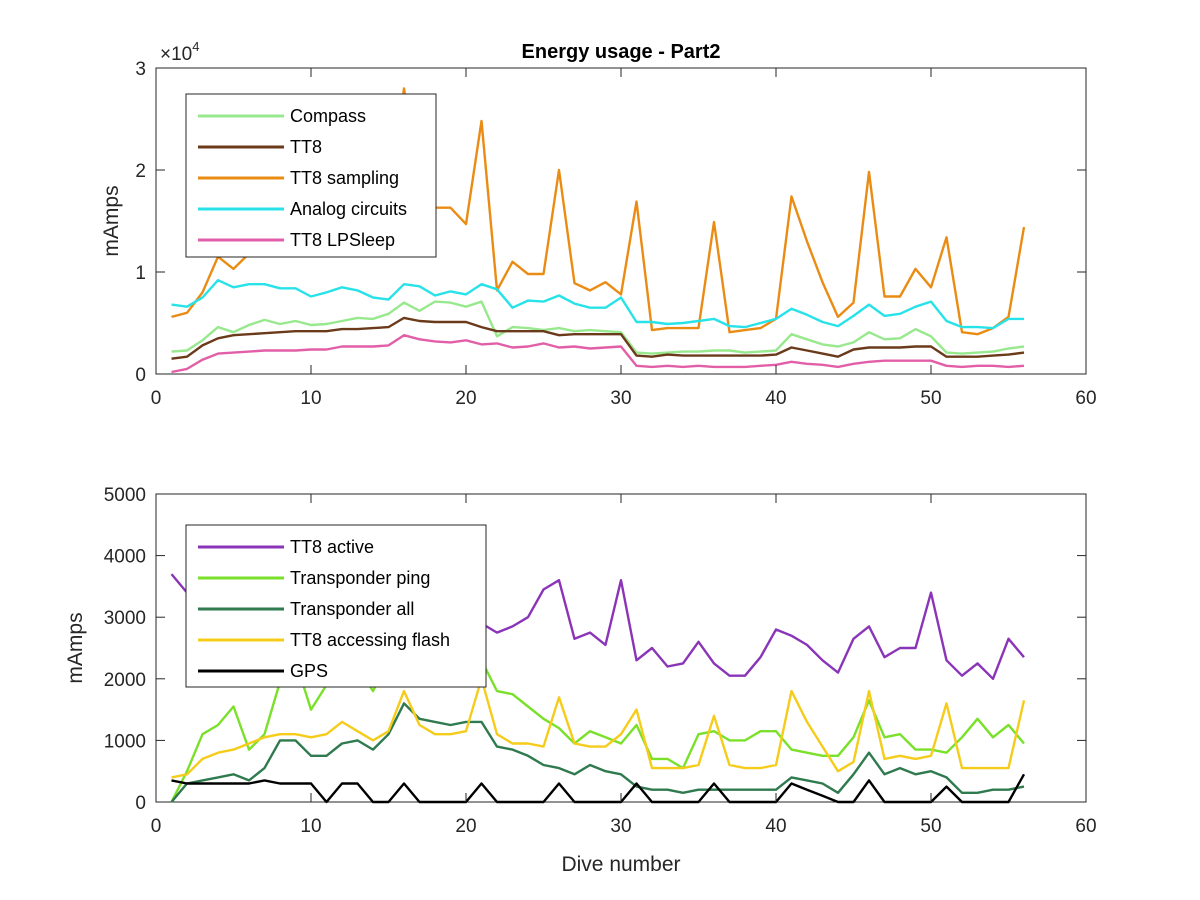 The width and height of the screenshot is (1200, 900). What do you see at coordinates (598, 788) in the screenshot?
I see `series-line-gps` at bounding box center [598, 788].